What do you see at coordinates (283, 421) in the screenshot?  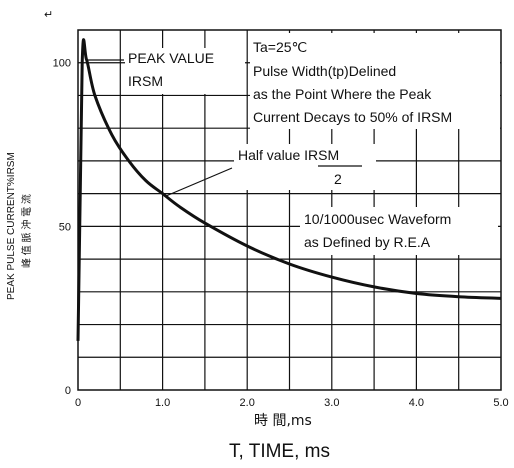 I see `x-axis-label-cn: 時 間,ms` at bounding box center [283, 421].